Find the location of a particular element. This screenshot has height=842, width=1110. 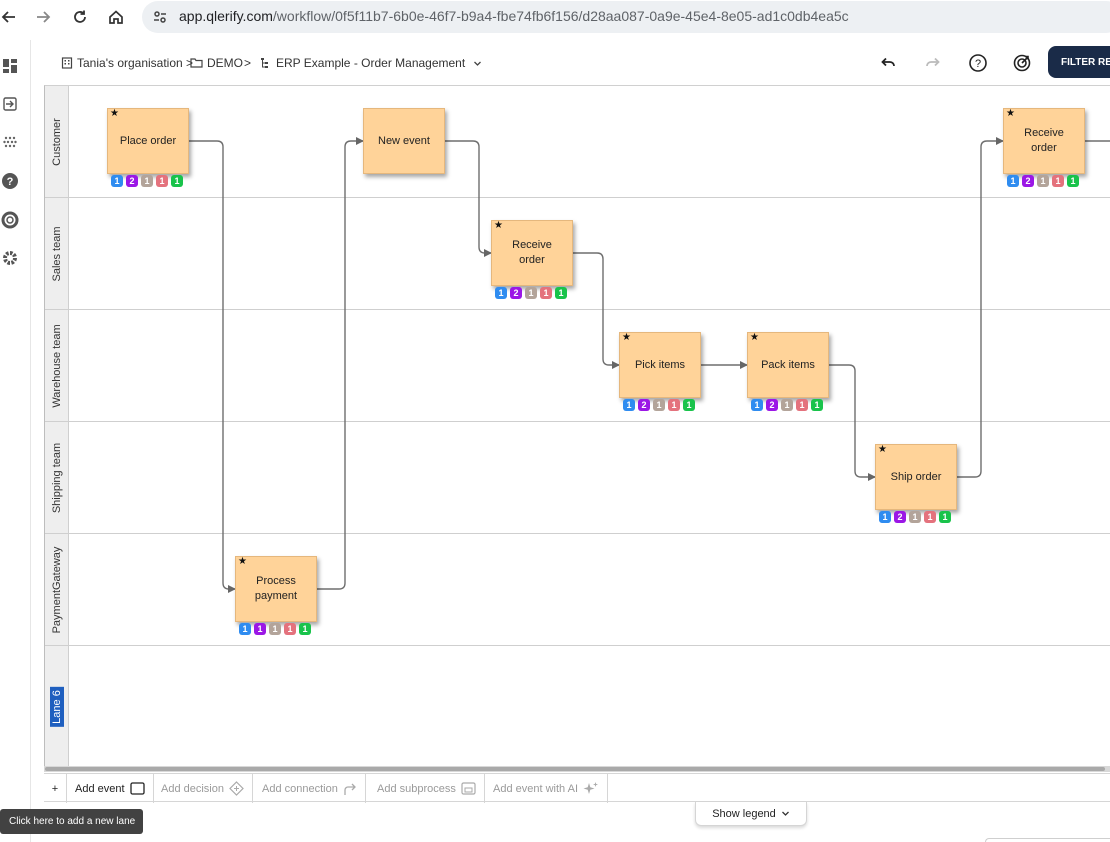

chevron-down-icon is located at coordinates (477, 63).